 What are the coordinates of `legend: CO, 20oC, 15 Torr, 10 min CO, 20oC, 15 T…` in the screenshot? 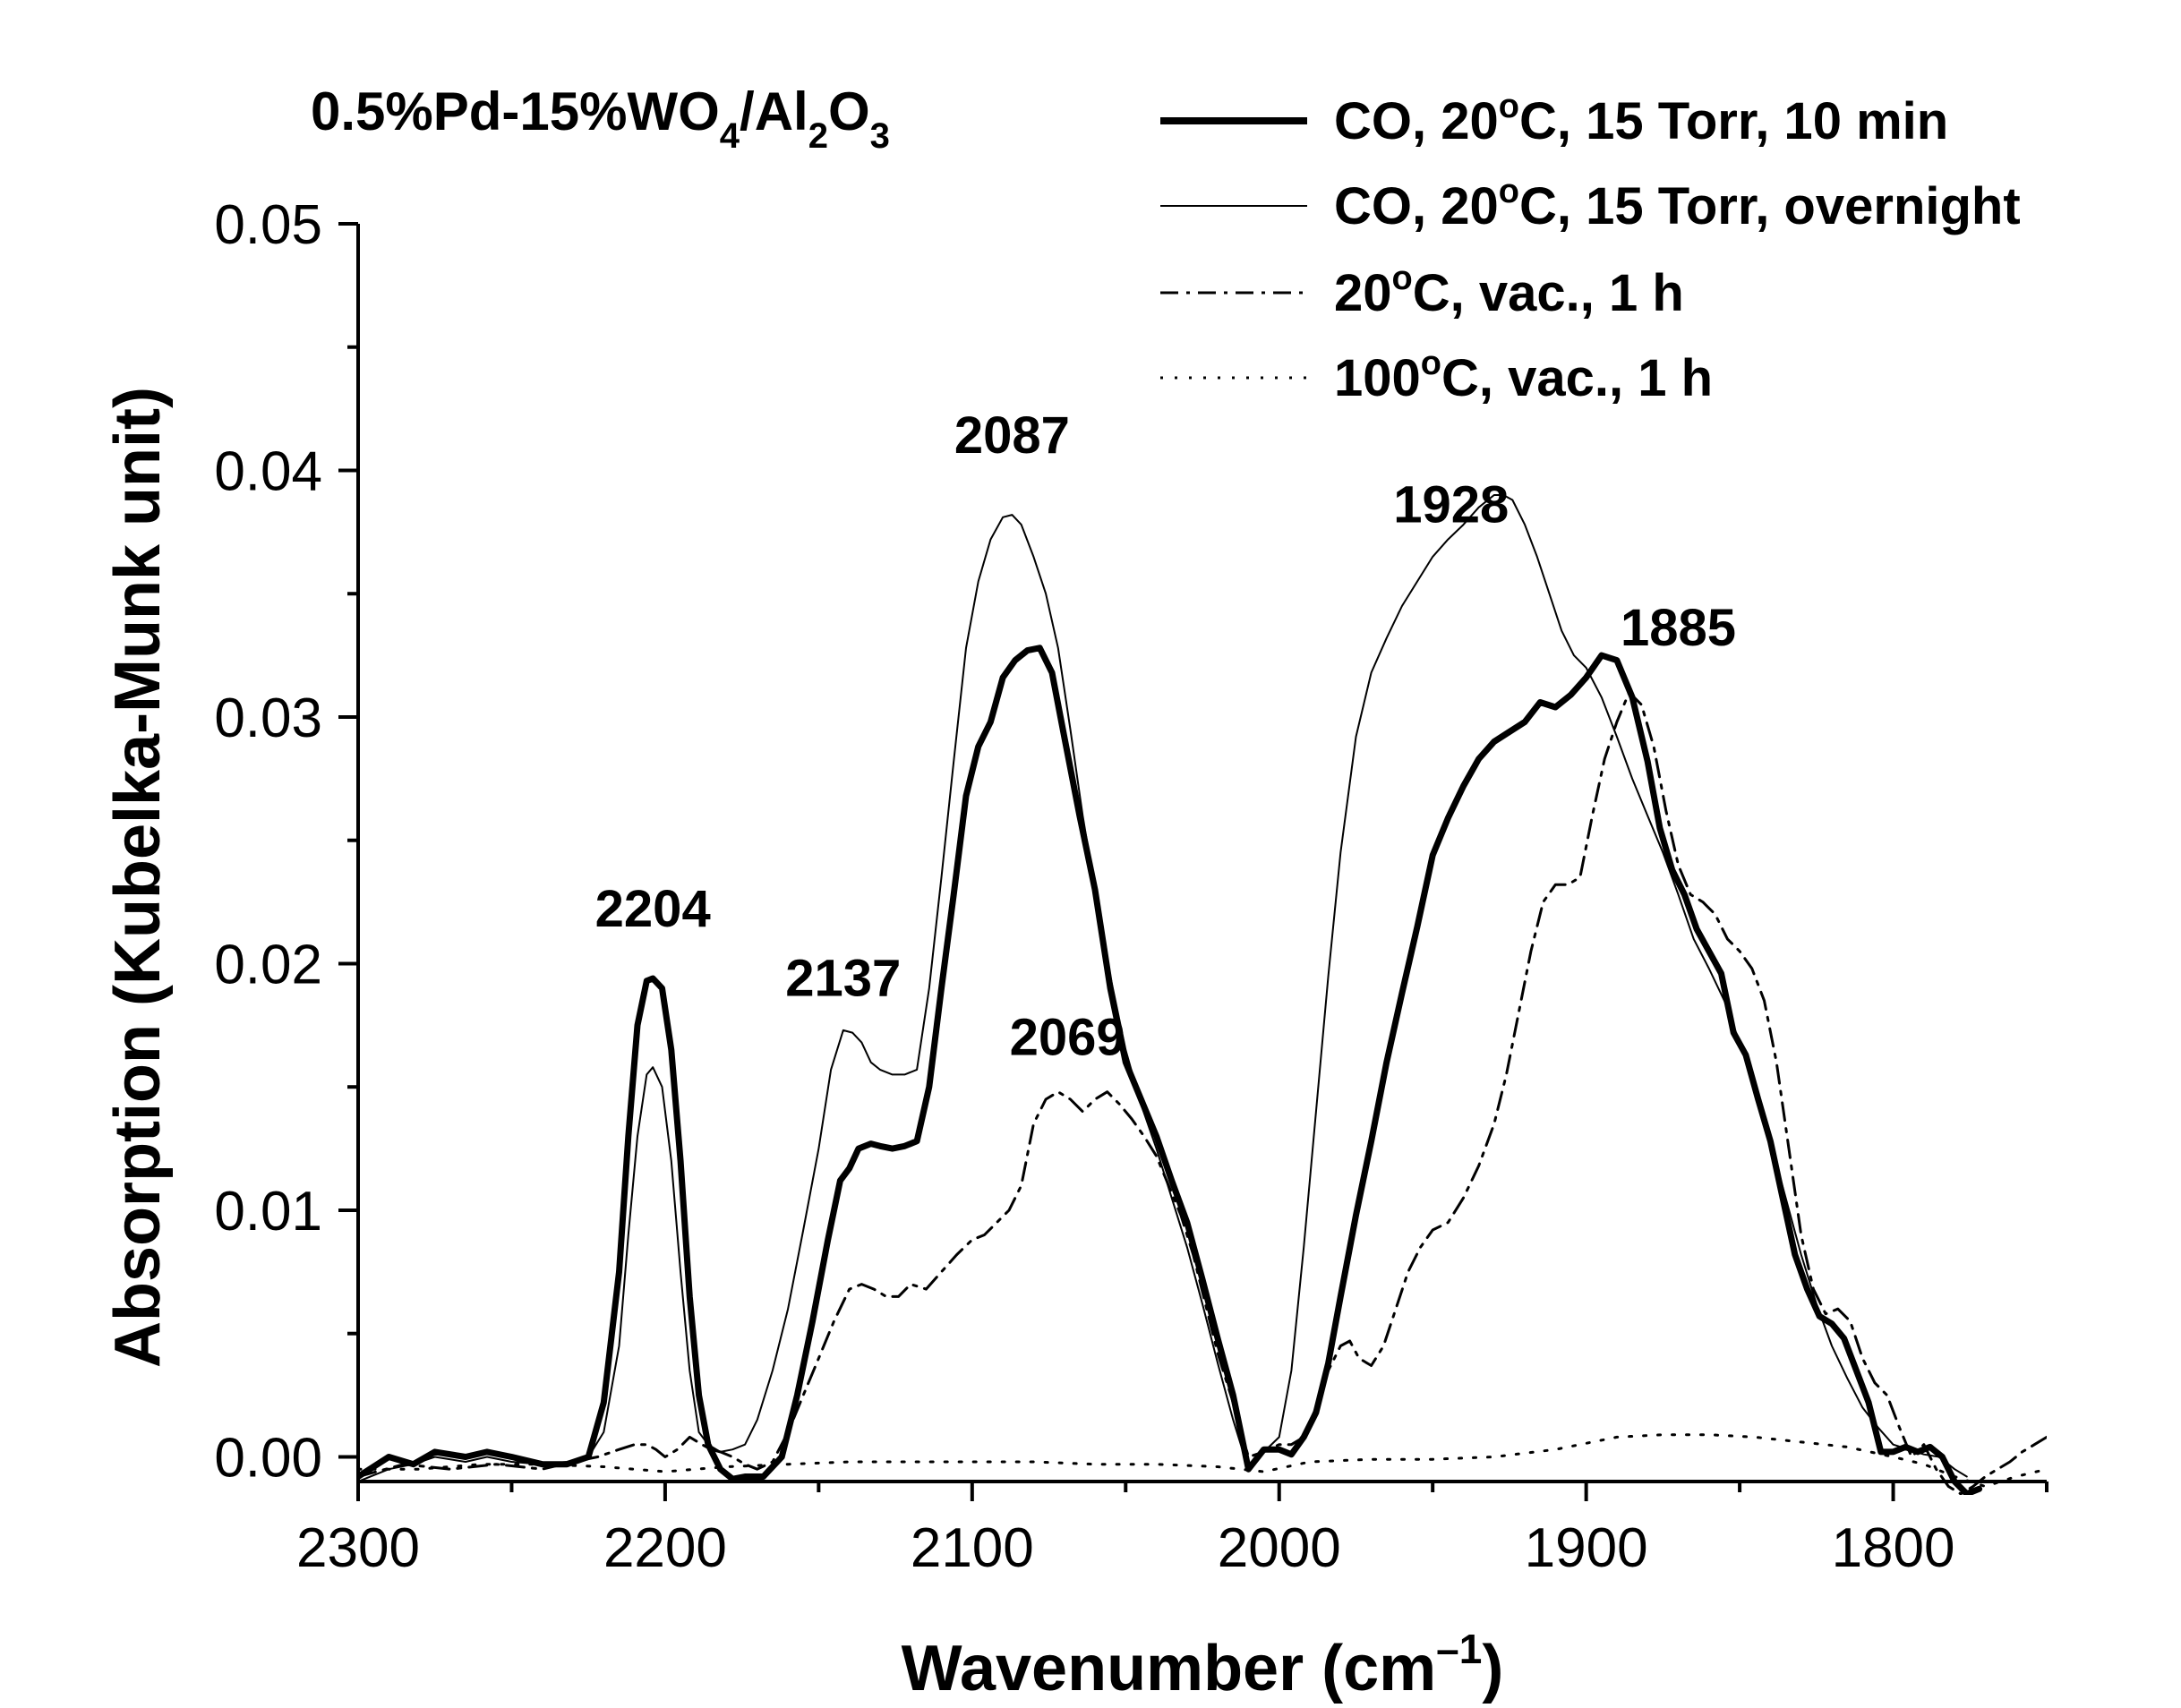 It's located at (1590, 247).